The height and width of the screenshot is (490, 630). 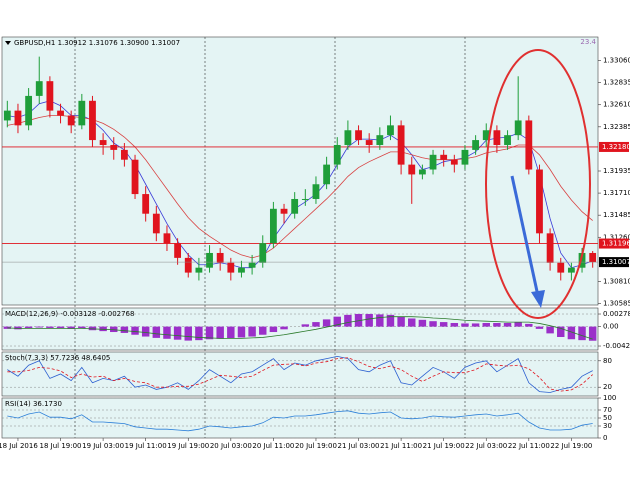 I want to click on y-tick-label: 20, so click(x=607, y=387).